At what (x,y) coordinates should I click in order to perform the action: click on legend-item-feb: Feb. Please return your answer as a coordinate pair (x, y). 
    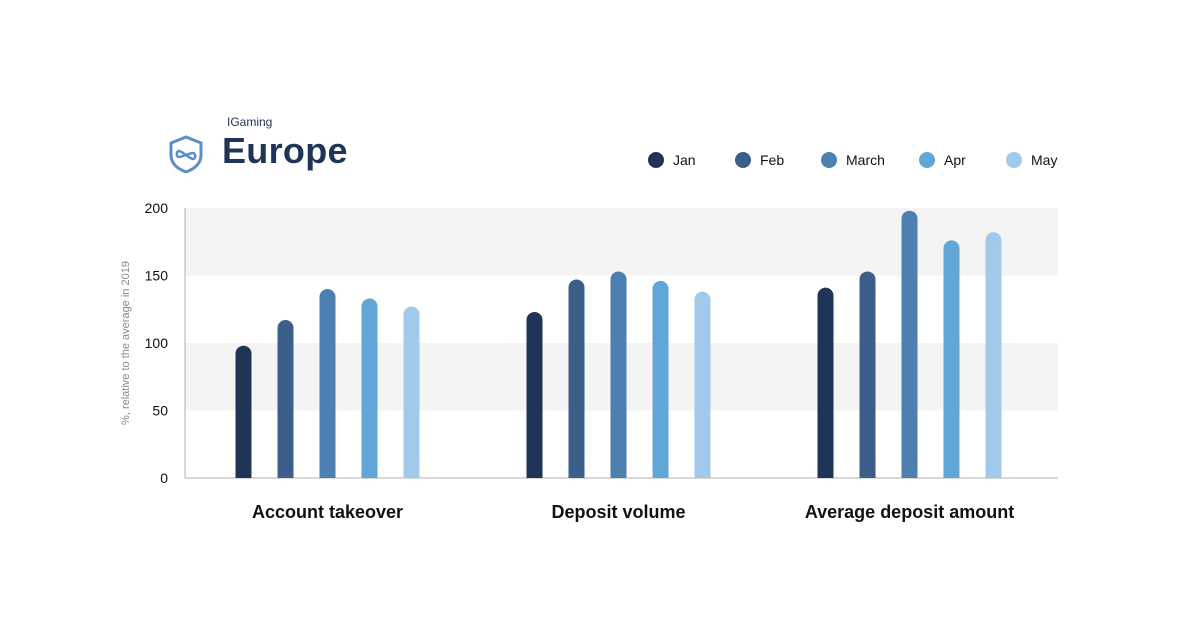
    Looking at the image, I should click on (759, 160).